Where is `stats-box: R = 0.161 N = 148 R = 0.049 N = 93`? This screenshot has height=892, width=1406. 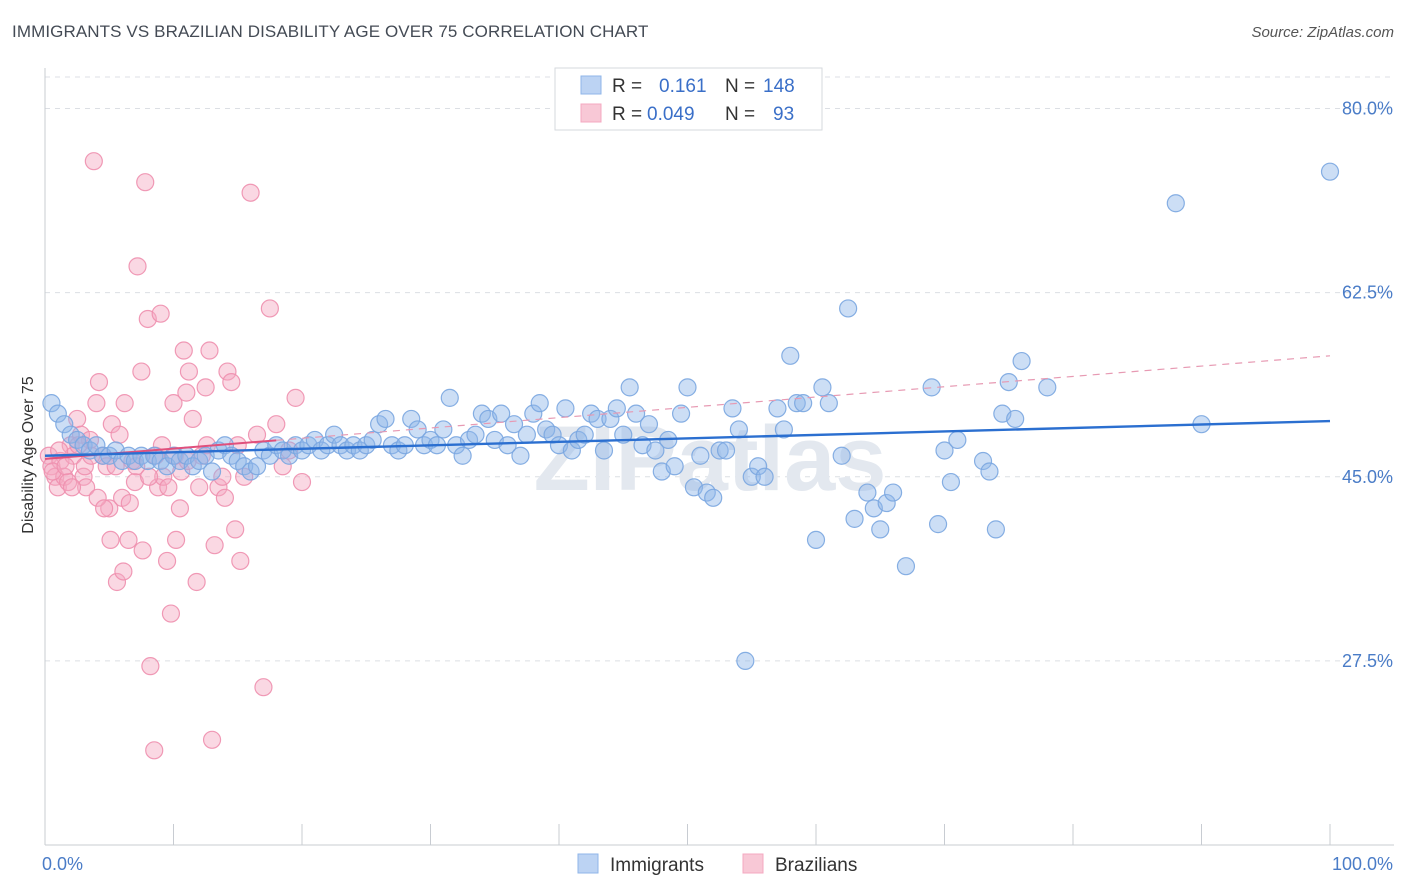 stats-box: R = 0.161 N = 148 R = 0.049 N = 93 is located at coordinates (688, 99).